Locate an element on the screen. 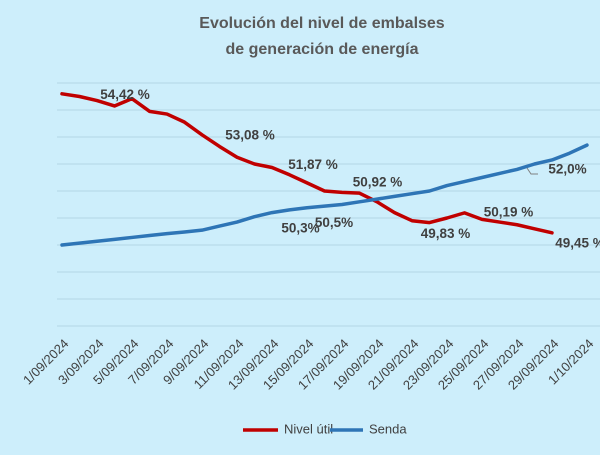 The height and width of the screenshot is (455, 600). data-label: 50,92 % is located at coordinates (378, 182).